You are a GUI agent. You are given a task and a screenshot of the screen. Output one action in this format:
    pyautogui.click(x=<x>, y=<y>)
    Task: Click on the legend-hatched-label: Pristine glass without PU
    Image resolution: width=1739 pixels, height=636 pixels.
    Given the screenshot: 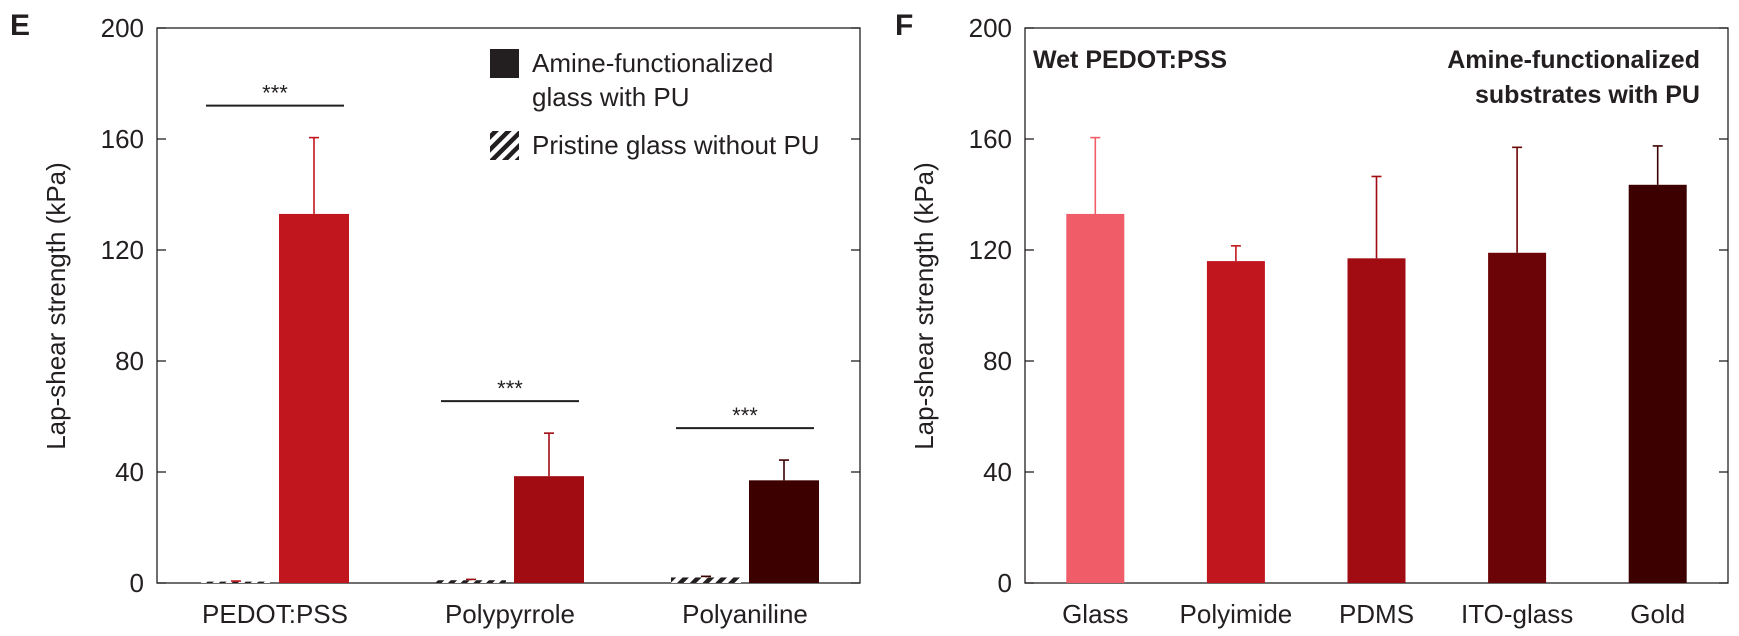 What is the action you would take?
    pyautogui.click(x=676, y=145)
    